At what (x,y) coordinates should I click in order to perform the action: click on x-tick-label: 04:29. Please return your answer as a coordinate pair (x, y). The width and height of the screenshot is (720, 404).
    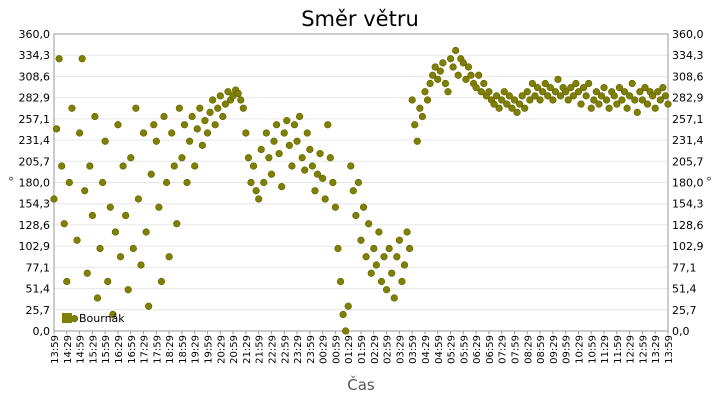
    Looking at the image, I should click on (426, 349).